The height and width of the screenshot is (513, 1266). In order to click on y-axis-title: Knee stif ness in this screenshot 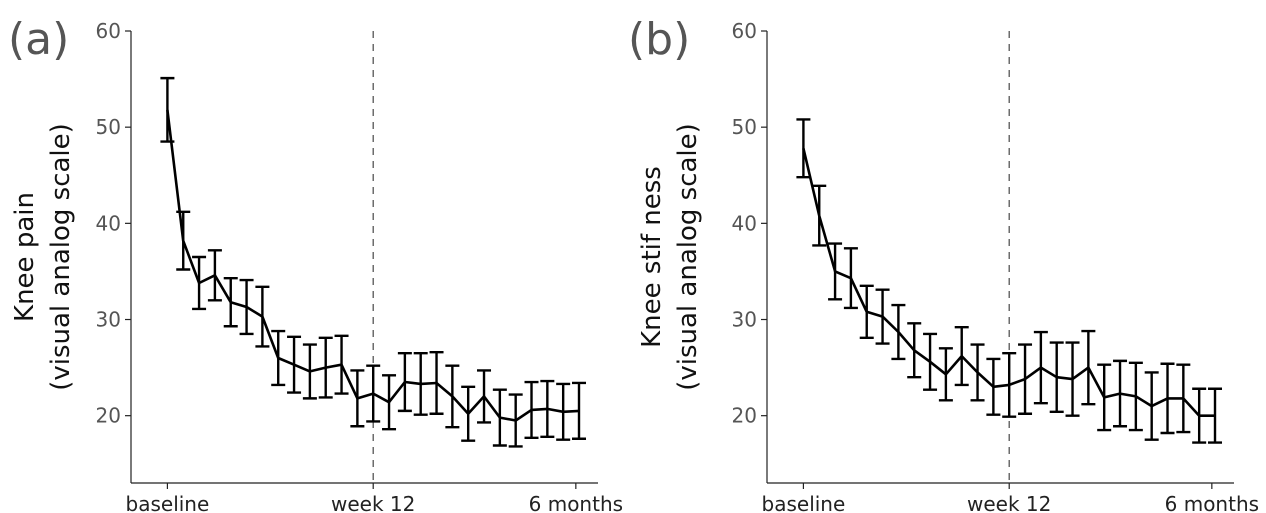, I will do `click(652, 257)`.